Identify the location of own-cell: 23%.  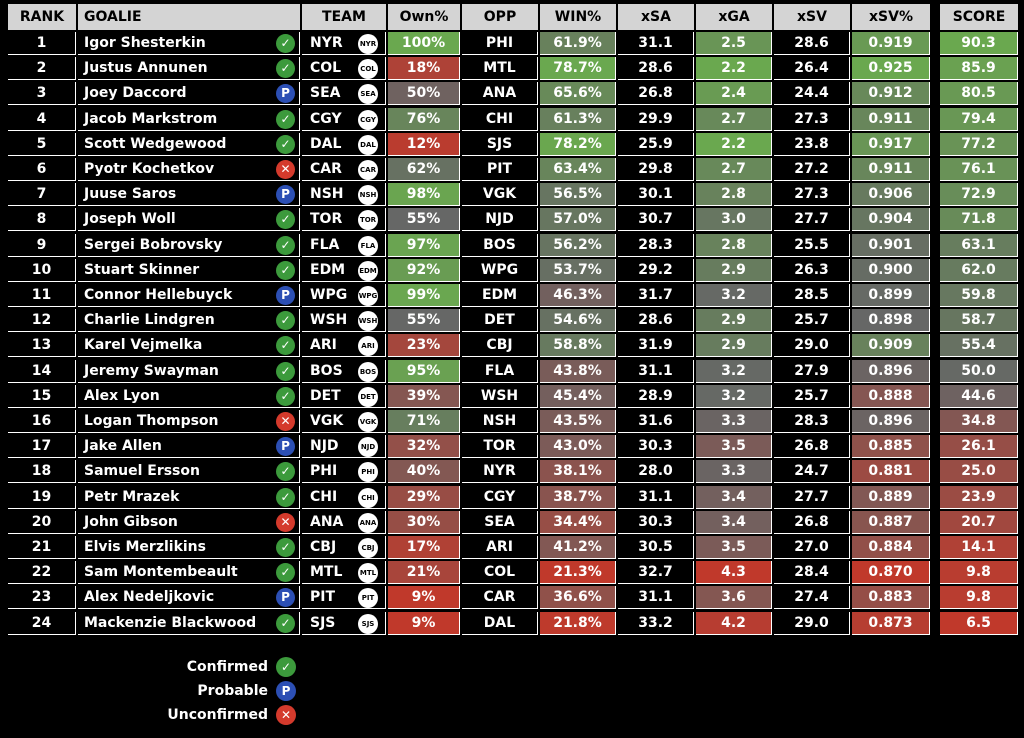
(424, 346).